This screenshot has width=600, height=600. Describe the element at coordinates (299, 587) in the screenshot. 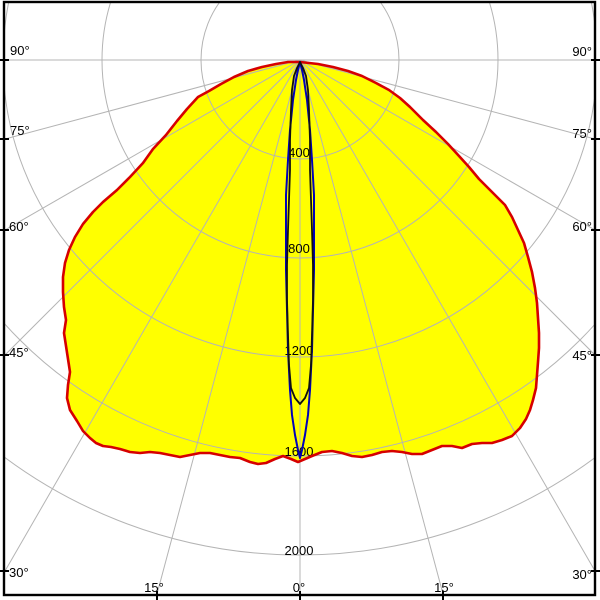

I see `angle-label: 0°` at that location.